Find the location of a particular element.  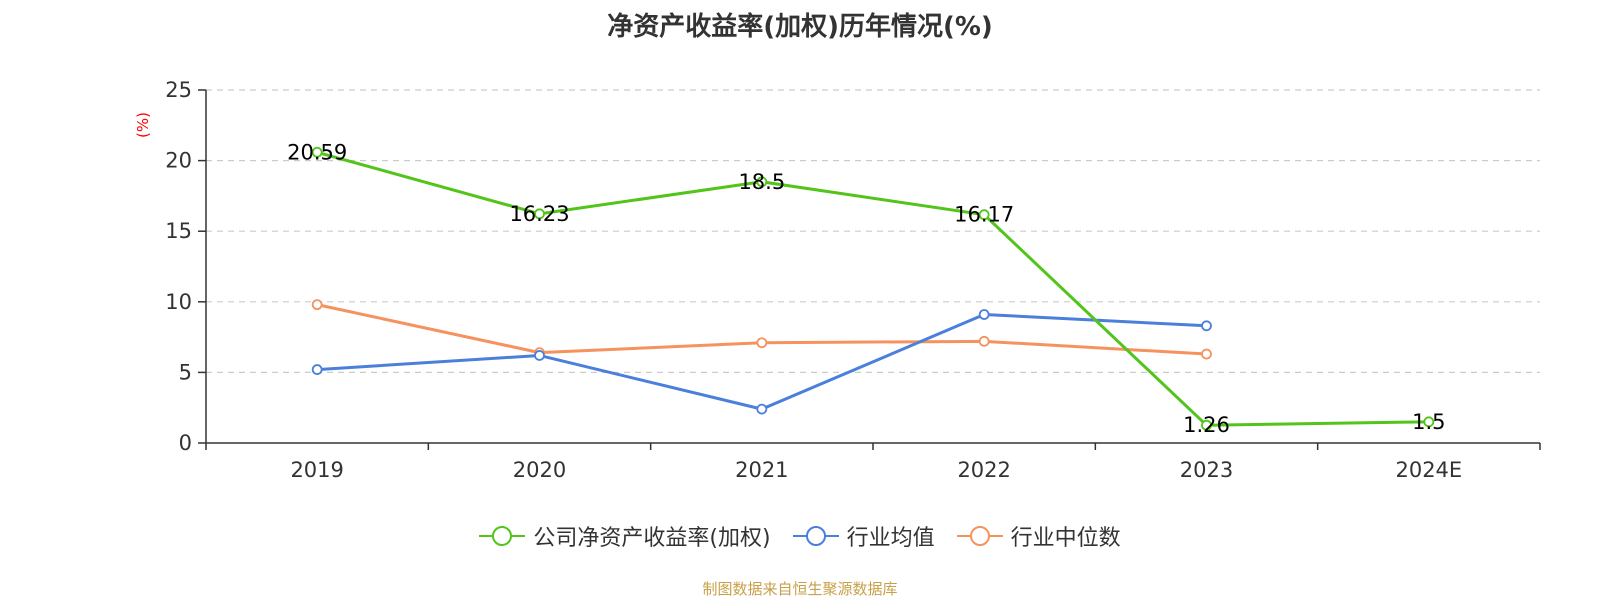

data-label: 20.59 is located at coordinates (317, 152).